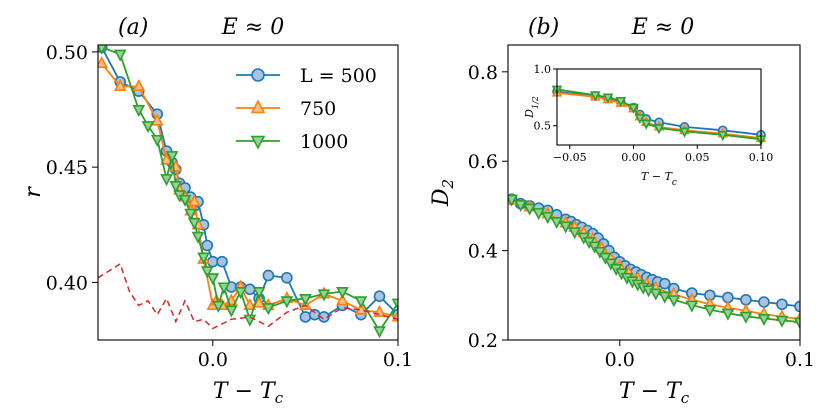  What do you see at coordinates (761, 157) in the screenshot?
I see `inset-x-tick-label: 0.10` at bounding box center [761, 157].